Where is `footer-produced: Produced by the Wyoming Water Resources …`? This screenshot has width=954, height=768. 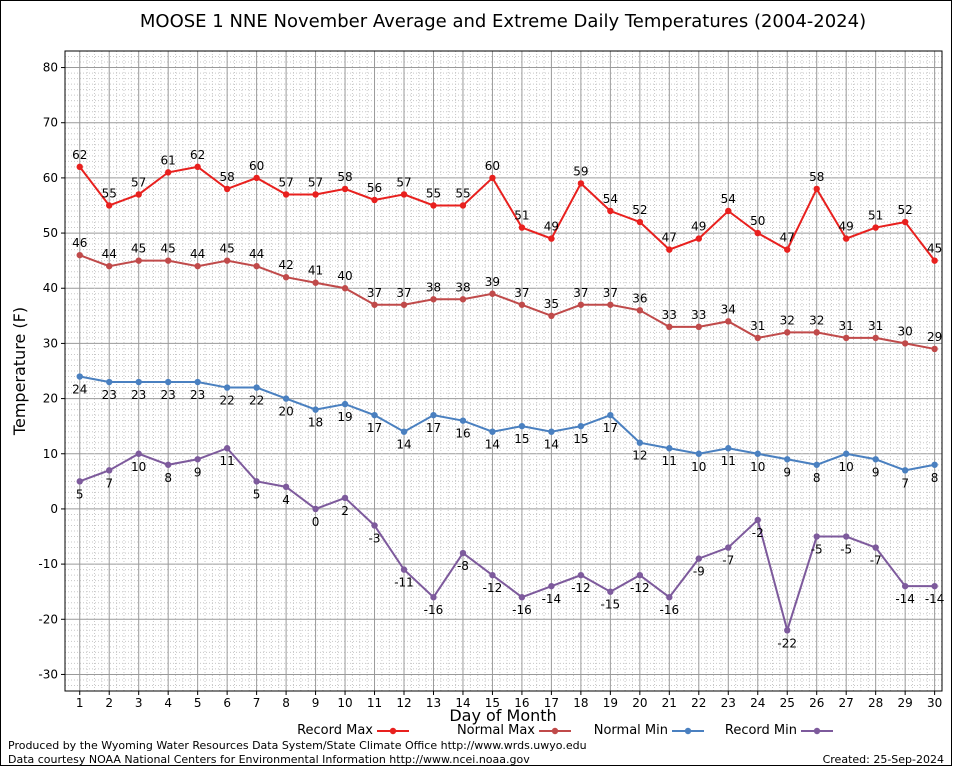 footer-produced: Produced by the Wyoming Water Resources … is located at coordinates (297, 745).